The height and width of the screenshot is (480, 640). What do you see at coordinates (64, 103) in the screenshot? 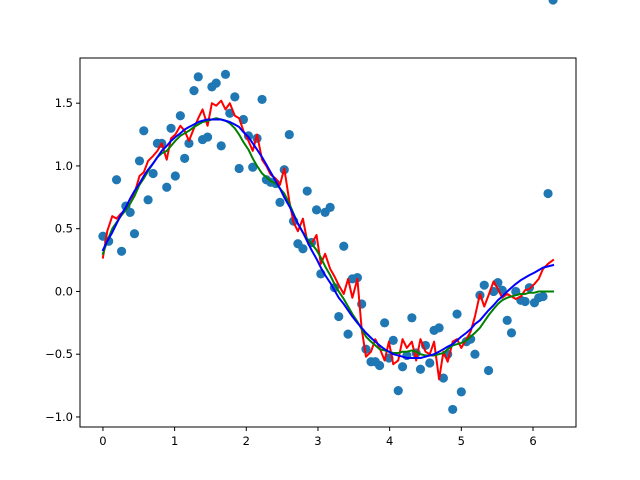
I see `y-tick-label: 1.5` at bounding box center [64, 103].